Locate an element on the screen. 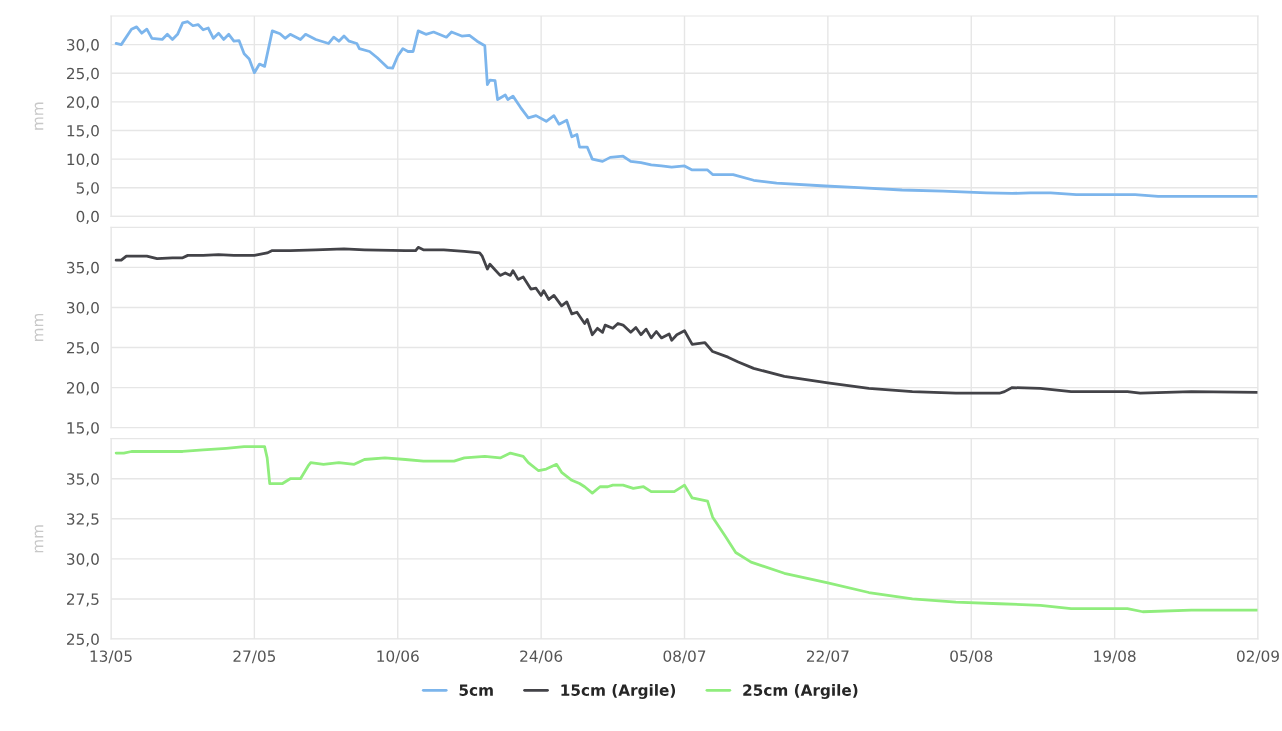 Image resolution: width=1282 pixels, height=731 pixels. x-tick-label: 08/07 is located at coordinates (684, 657).